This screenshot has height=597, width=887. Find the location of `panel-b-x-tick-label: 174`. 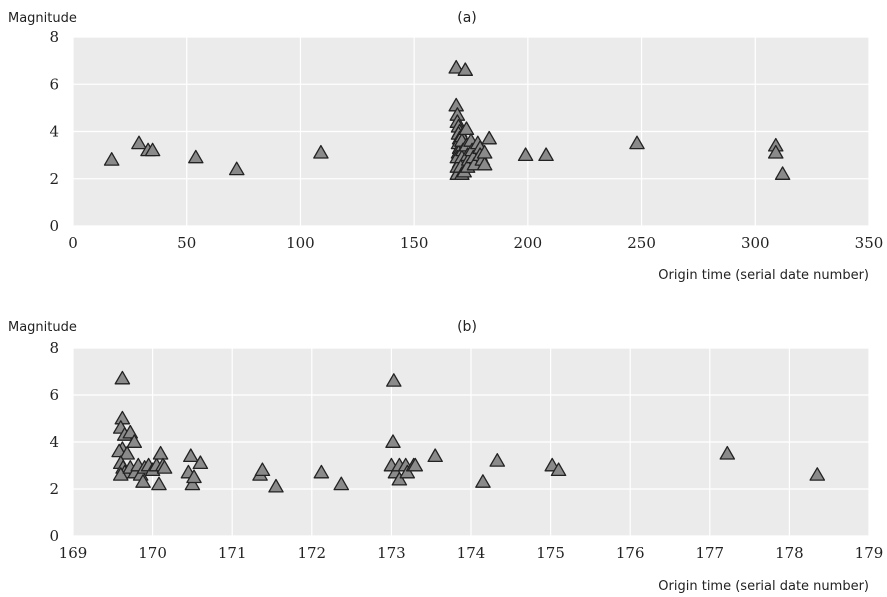

panel-b-x-tick-label: 174 is located at coordinates (471, 553).